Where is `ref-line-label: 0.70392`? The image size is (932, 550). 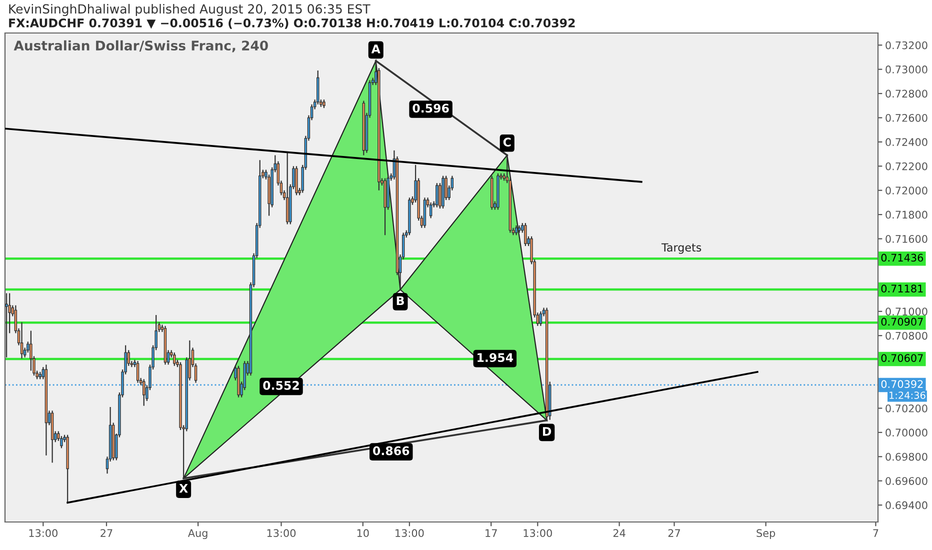 ref-line-label: 0.70392 is located at coordinates (902, 384).